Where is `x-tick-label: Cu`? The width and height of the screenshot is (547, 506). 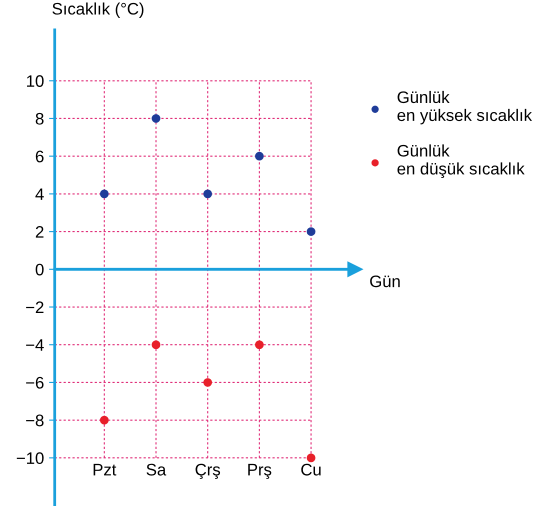
x-tick-label: Cu is located at coordinates (311, 470).